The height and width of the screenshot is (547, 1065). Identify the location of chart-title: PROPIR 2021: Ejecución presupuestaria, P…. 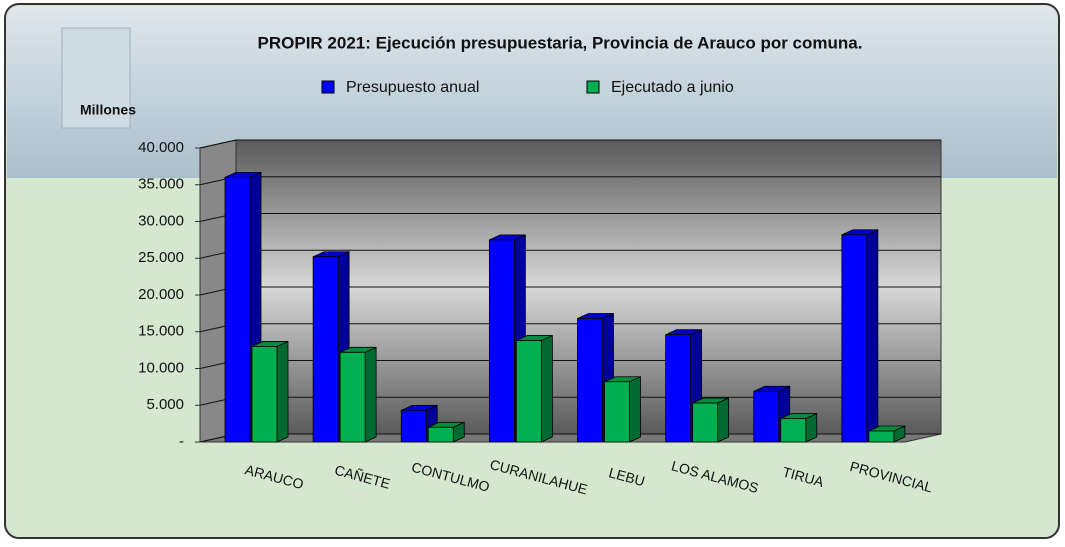
(560, 42).